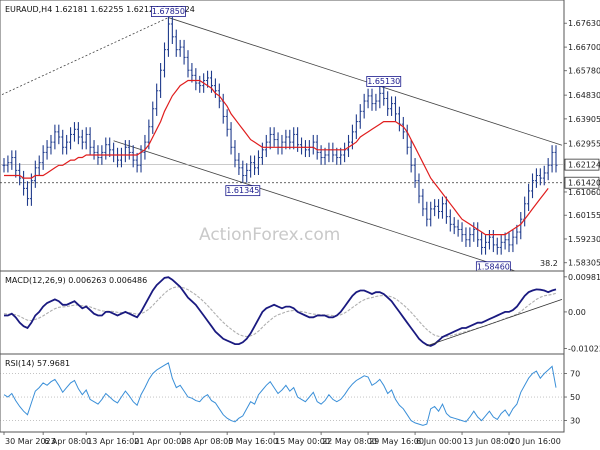 The height and width of the screenshot is (450, 600). I want to click on y-tick-label: 1.62955, so click(584, 143).